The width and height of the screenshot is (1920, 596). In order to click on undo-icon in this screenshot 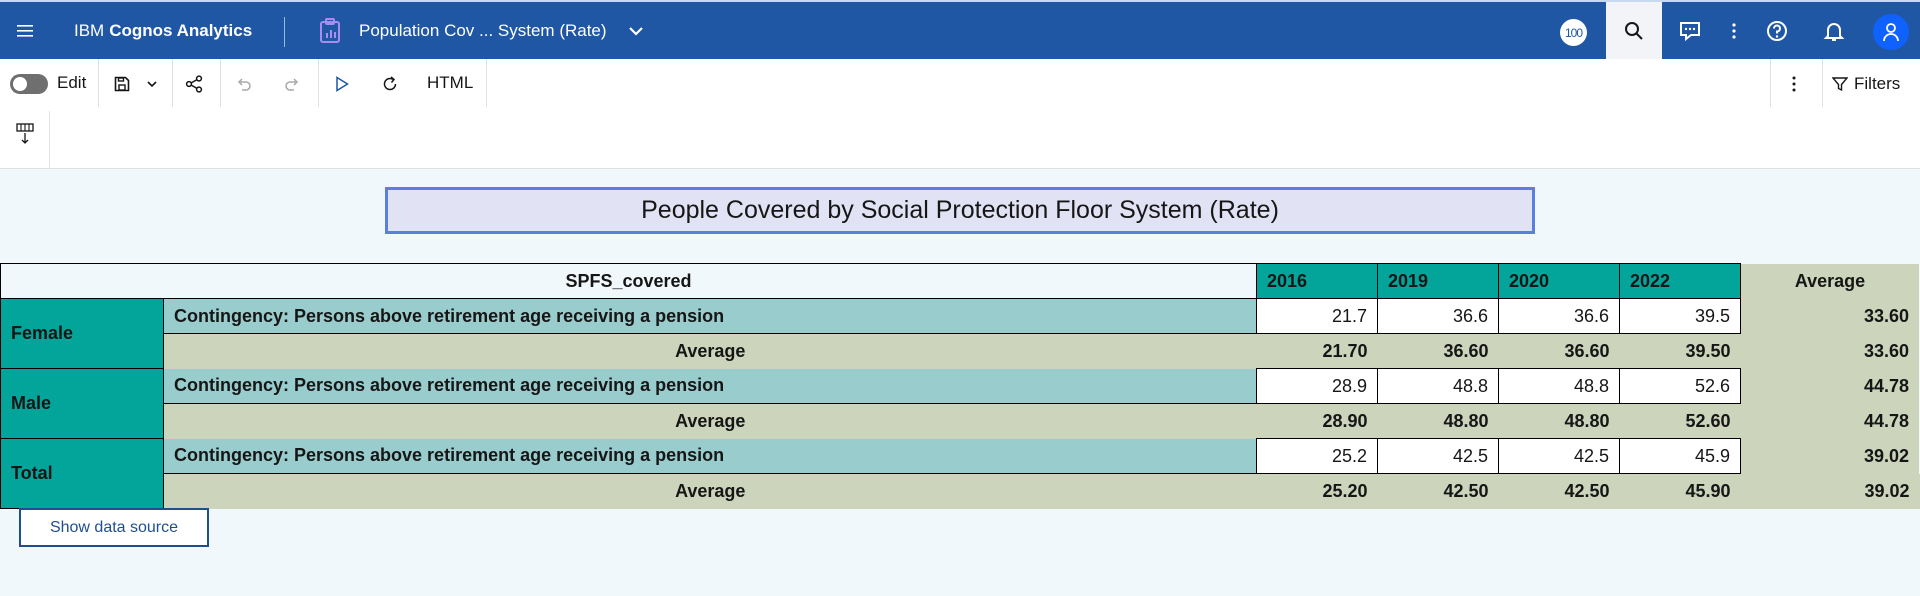, I will do `click(244, 84)`.